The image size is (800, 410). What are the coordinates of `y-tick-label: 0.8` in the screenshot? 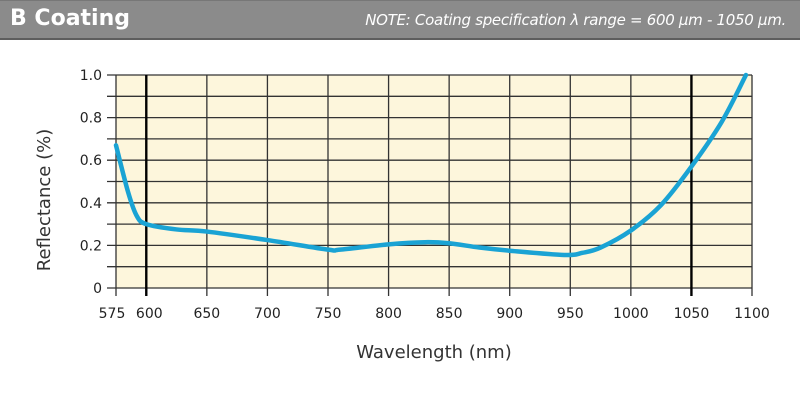 It's located at (91, 119).